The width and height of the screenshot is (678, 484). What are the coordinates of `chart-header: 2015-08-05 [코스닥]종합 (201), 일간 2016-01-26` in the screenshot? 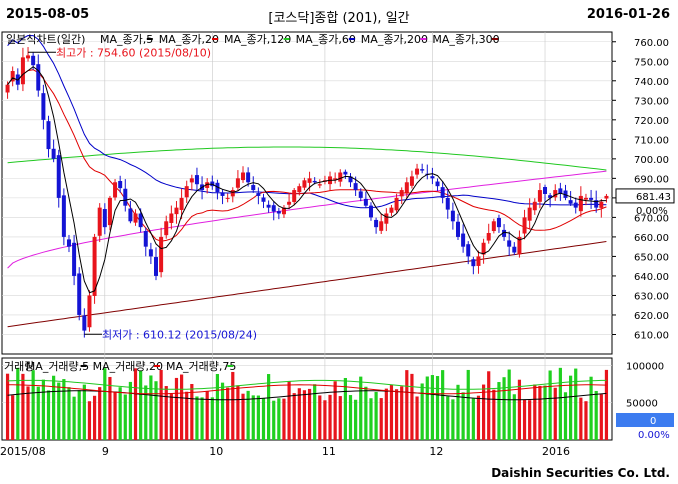 It's located at (339, 15).